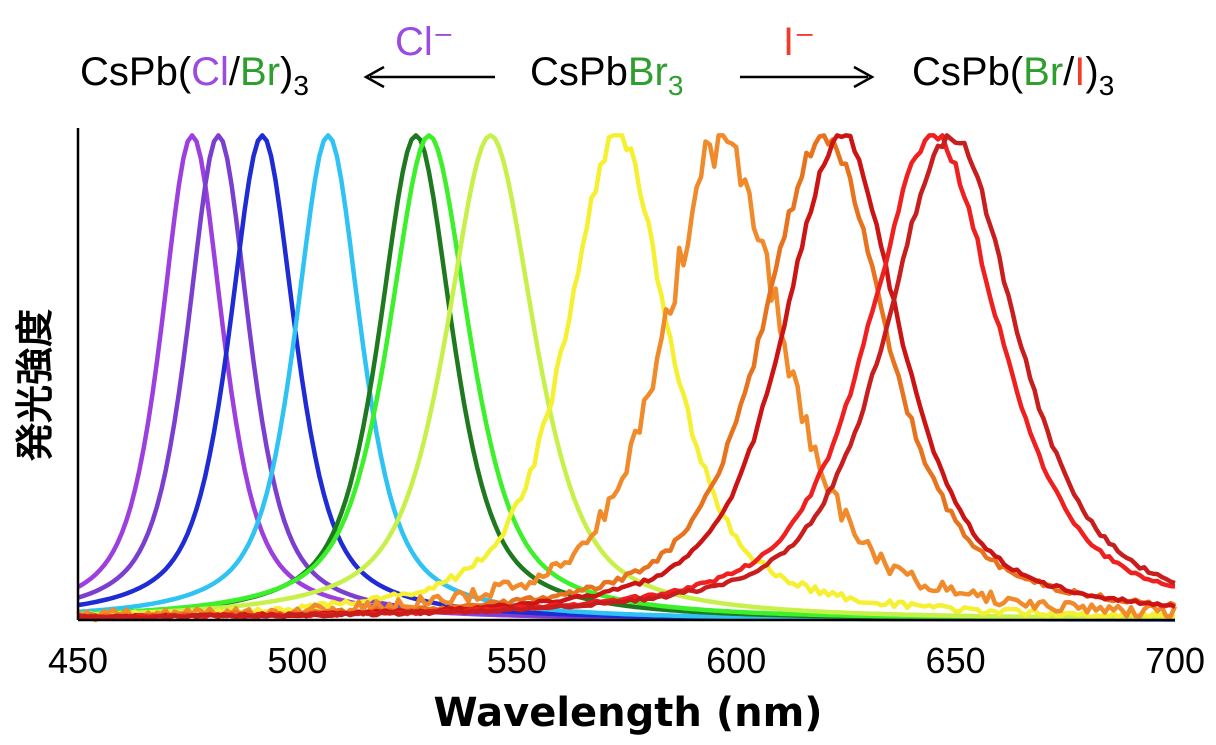 The width and height of the screenshot is (1216, 745). What do you see at coordinates (78, 660) in the screenshot?
I see `x-tick-label: 450` at bounding box center [78, 660].